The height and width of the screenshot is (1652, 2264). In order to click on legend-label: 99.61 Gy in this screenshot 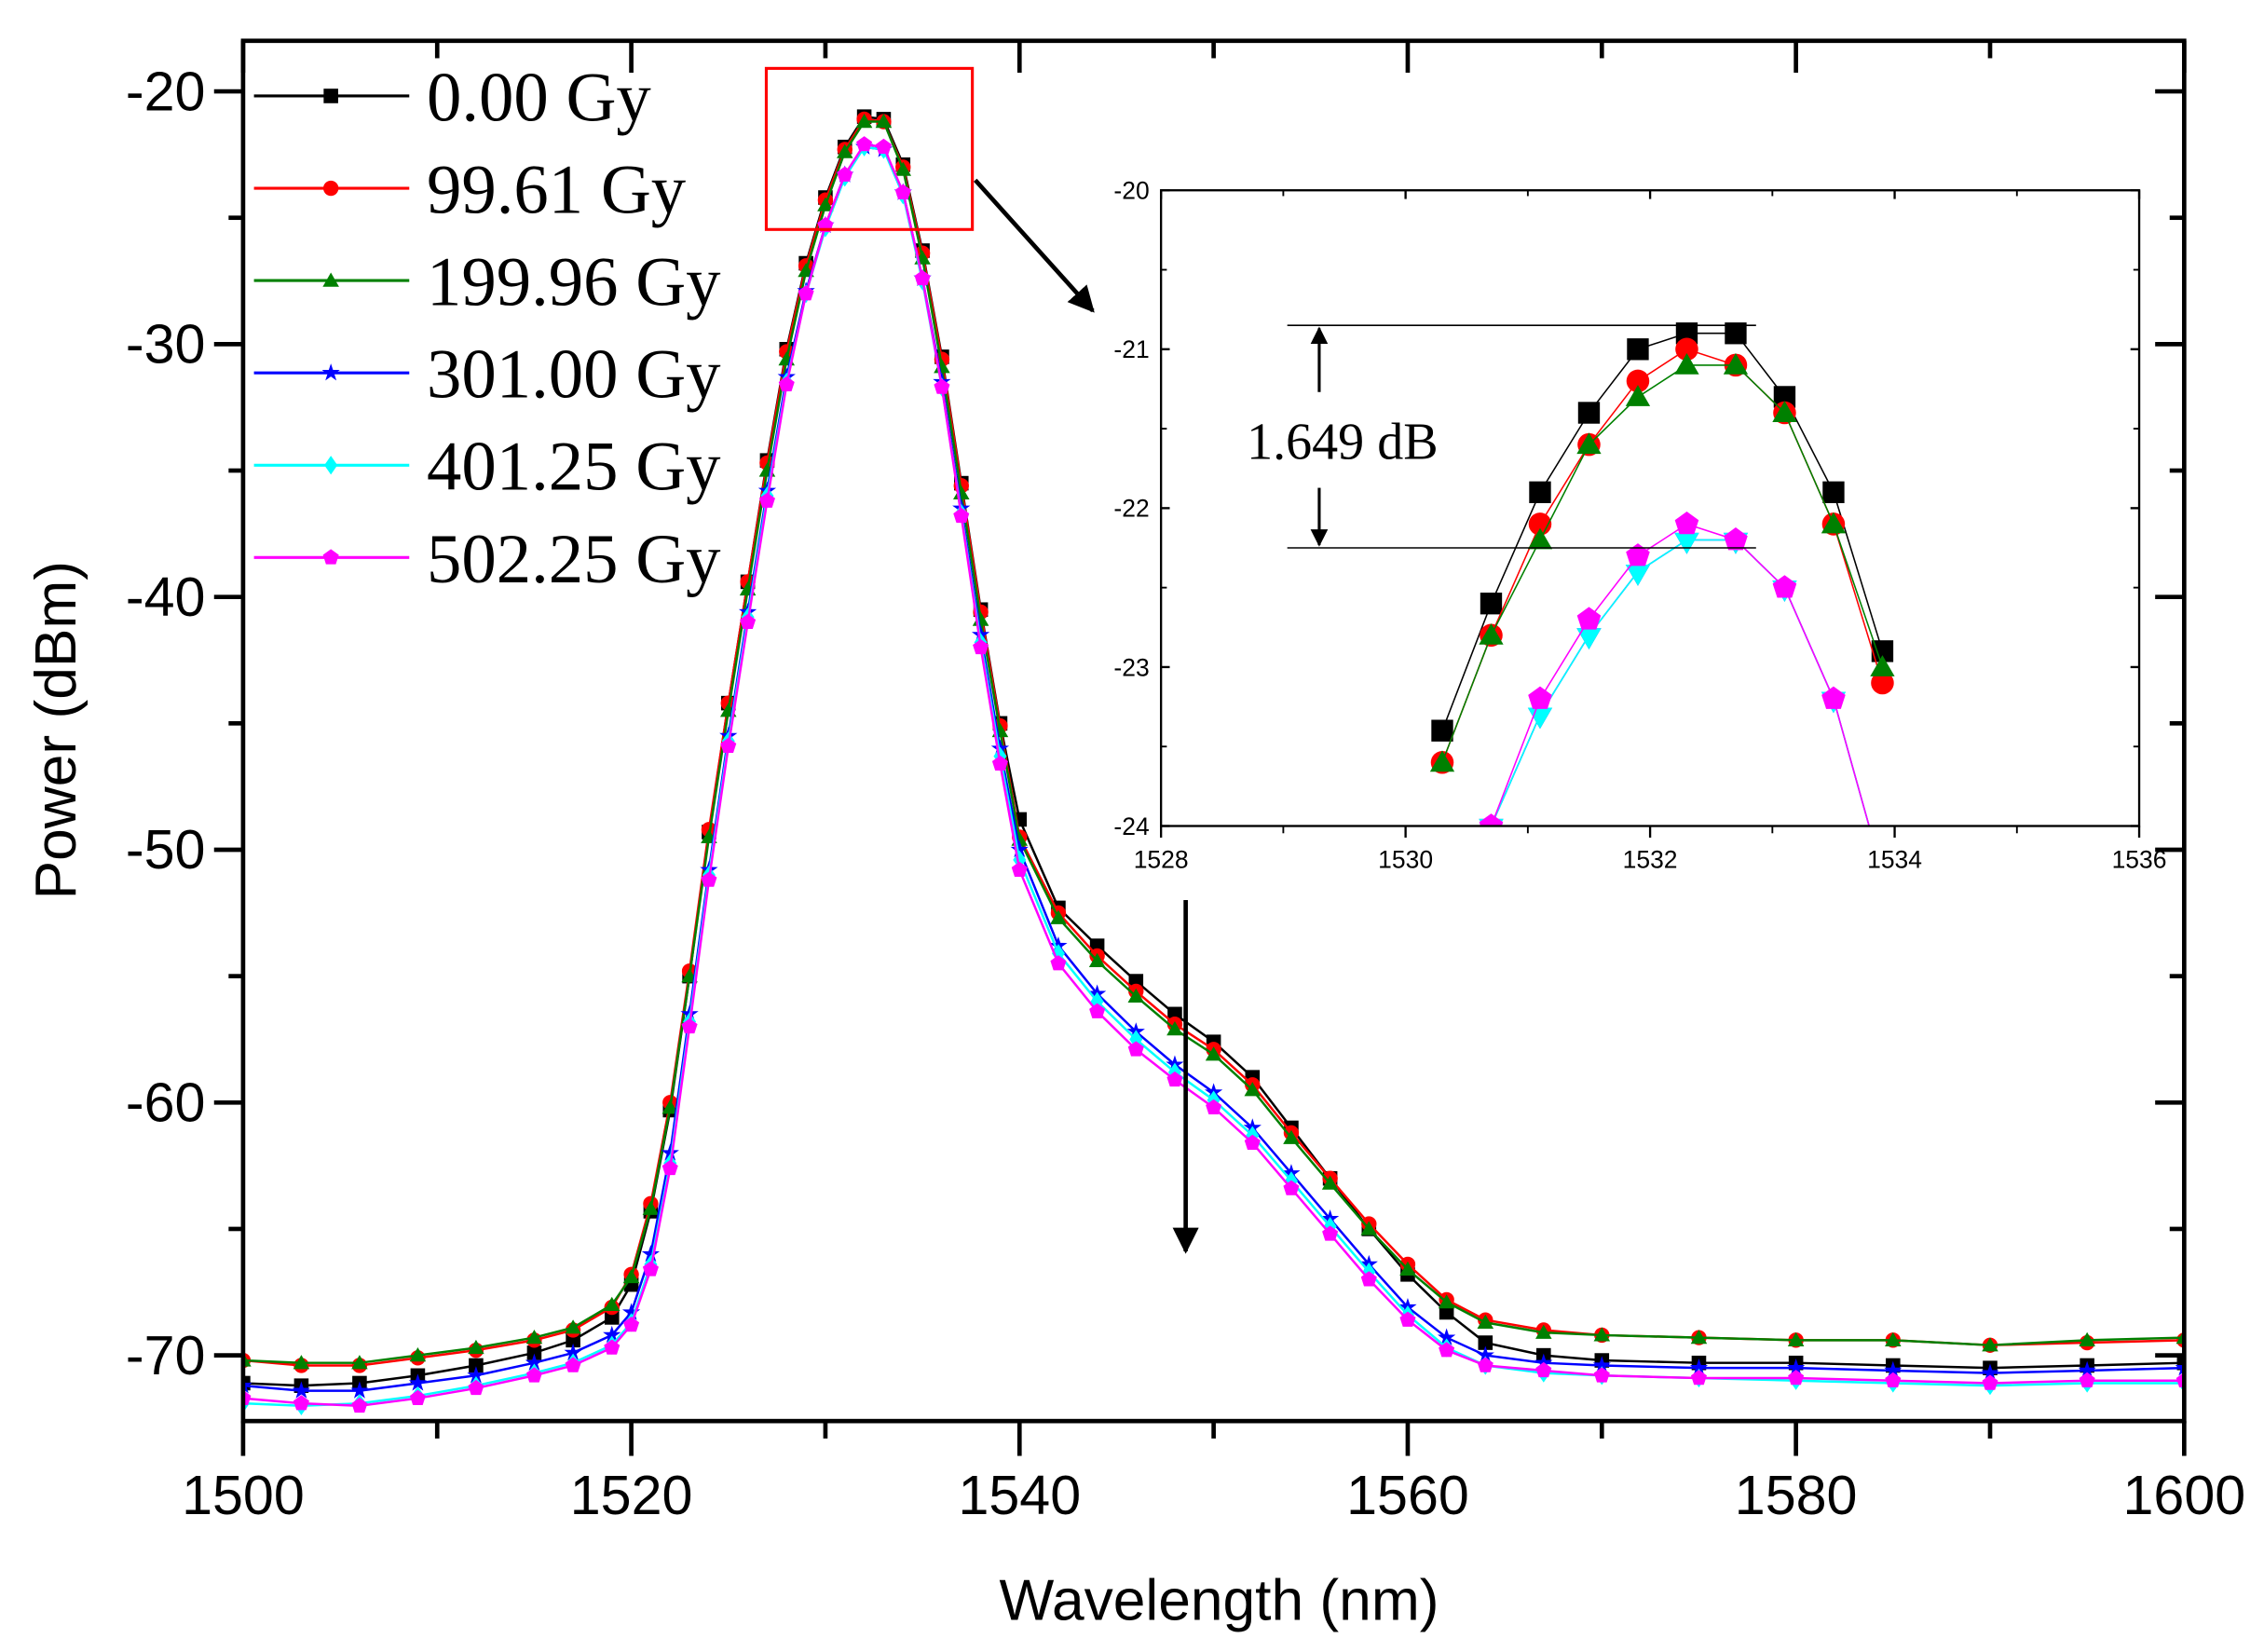, I will do `click(557, 190)`.